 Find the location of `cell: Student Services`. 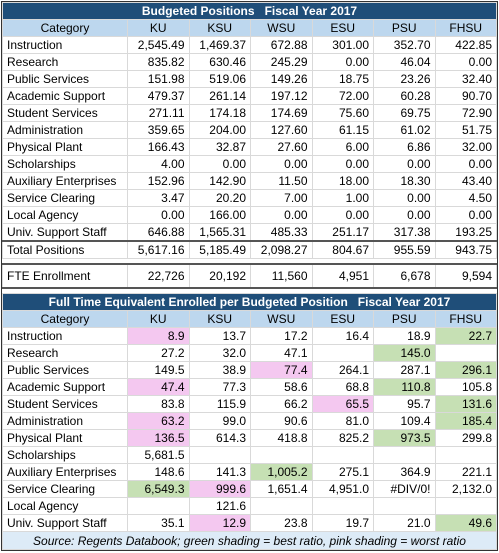

cell: Student Services is located at coordinates (65, 404).